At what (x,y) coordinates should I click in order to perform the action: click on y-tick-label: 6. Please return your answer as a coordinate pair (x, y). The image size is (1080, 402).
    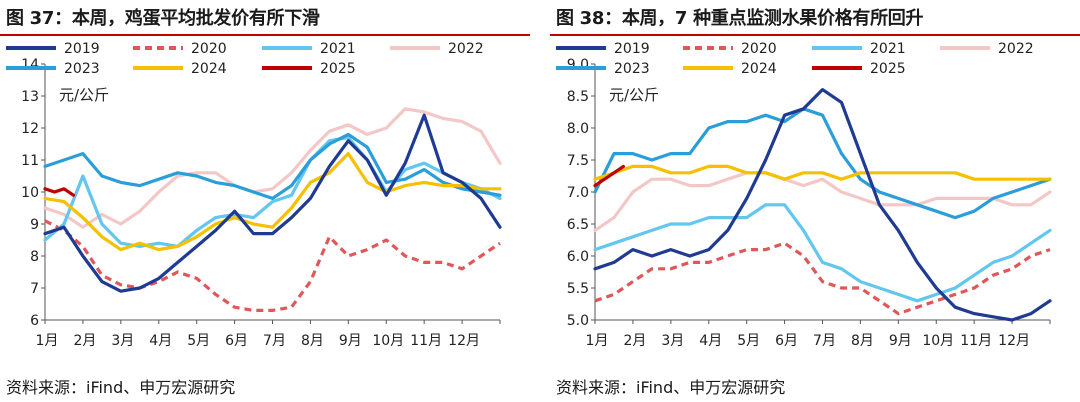
    Looking at the image, I should click on (34, 321).